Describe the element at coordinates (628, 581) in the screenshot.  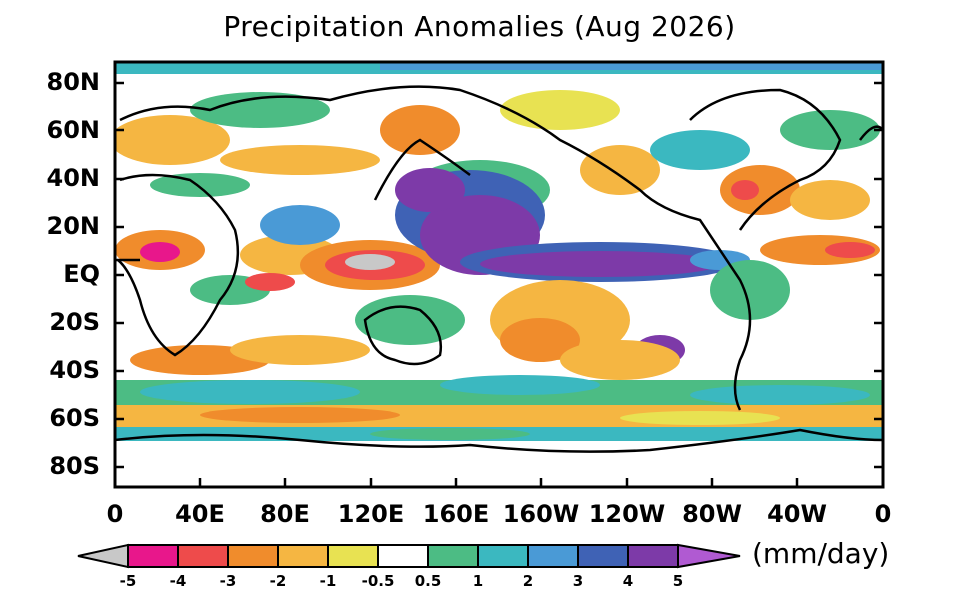
I see `colorbar-label: 4` at that location.